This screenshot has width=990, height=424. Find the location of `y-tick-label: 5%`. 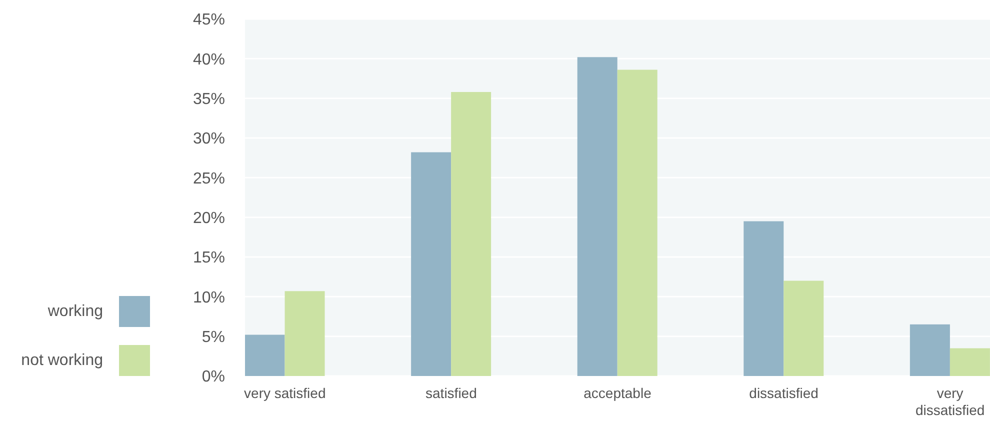

y-tick-label: 5% is located at coordinates (213, 337).